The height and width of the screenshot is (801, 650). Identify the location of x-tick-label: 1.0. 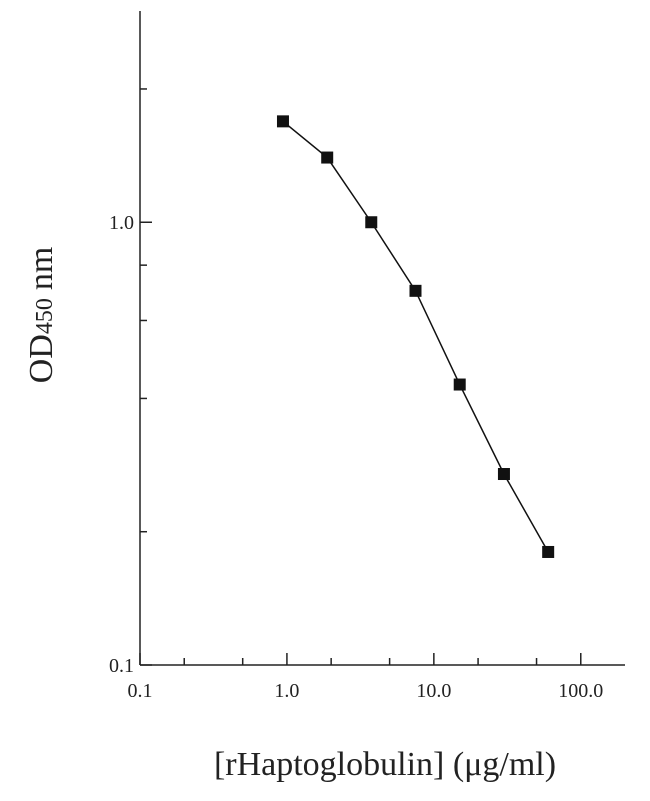
(286, 691).